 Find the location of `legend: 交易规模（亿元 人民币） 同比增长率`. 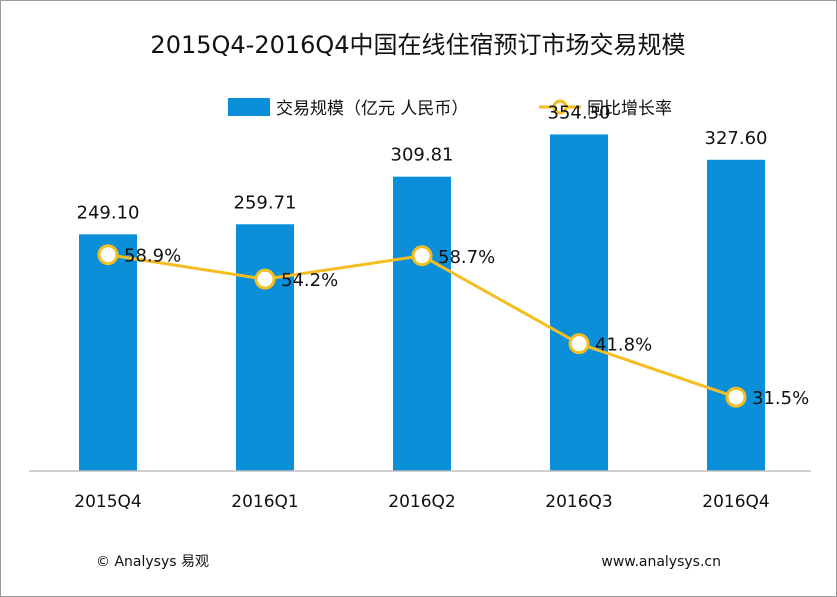

legend: 交易规模（亿元 人民币） 同比增长率 is located at coordinates (450, 108).